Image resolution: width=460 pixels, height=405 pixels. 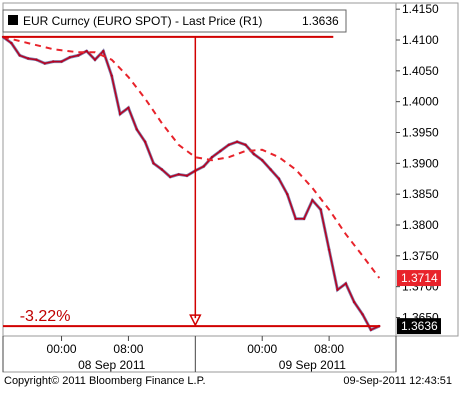 I want to click on timestamp-text: 09-Sep-2011 12:43:51, so click(x=397, y=381).